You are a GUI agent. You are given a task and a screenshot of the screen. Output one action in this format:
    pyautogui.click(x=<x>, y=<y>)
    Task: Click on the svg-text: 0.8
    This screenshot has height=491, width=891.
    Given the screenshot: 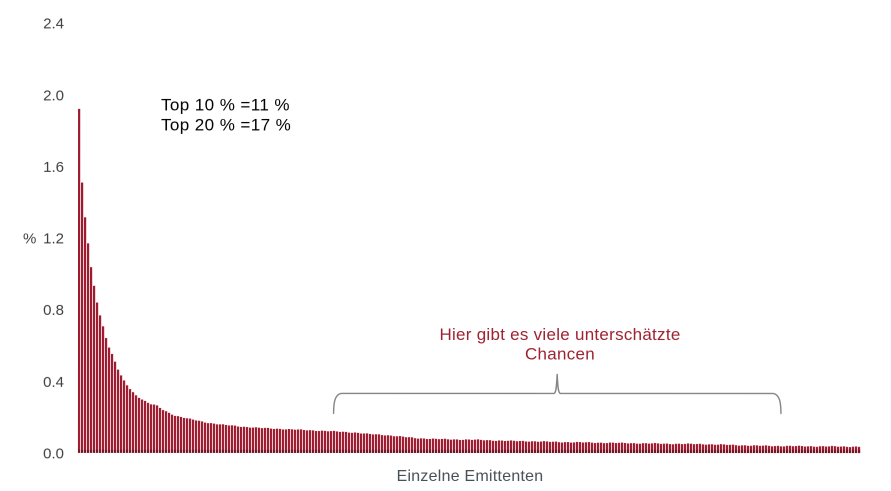 What is the action you would take?
    pyautogui.click(x=53, y=310)
    